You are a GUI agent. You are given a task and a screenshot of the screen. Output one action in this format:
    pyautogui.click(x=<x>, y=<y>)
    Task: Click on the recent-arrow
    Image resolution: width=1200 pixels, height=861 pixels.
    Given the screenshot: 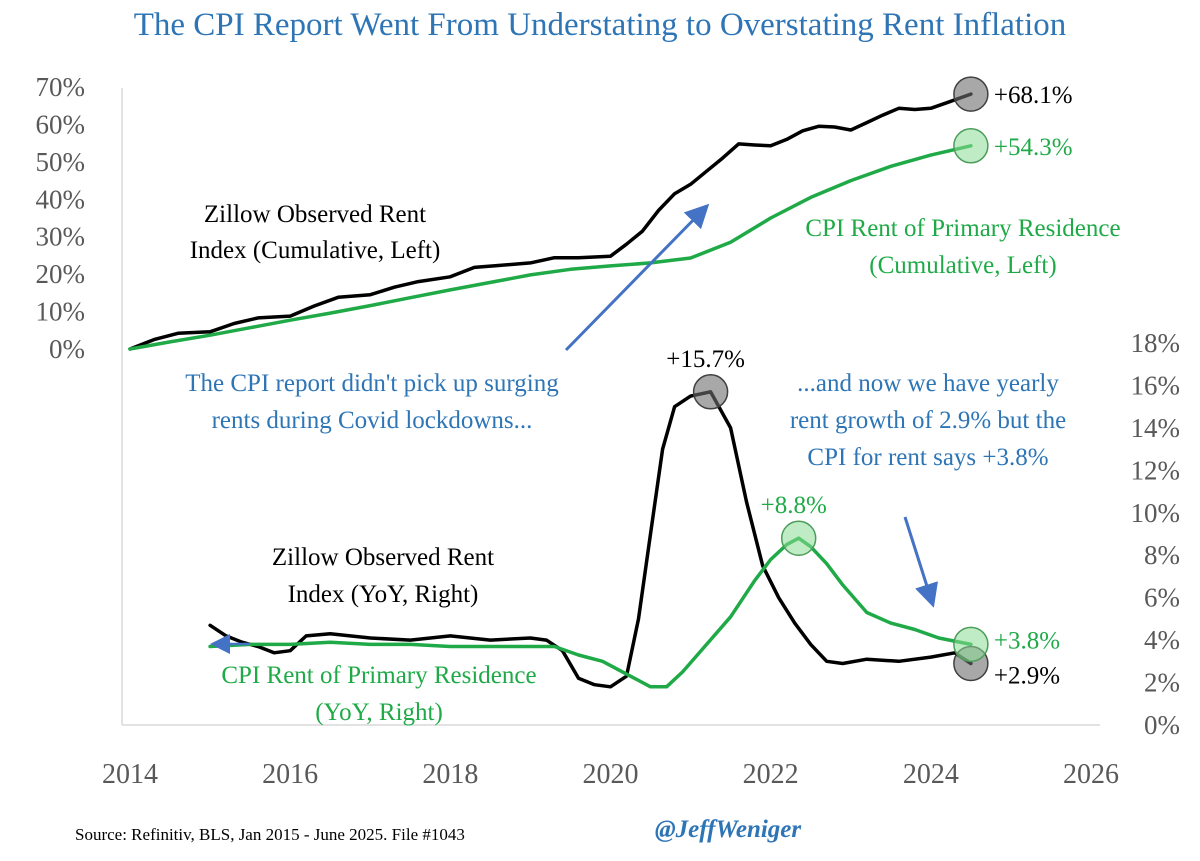 What is the action you would take?
    pyautogui.click(x=920, y=562)
    